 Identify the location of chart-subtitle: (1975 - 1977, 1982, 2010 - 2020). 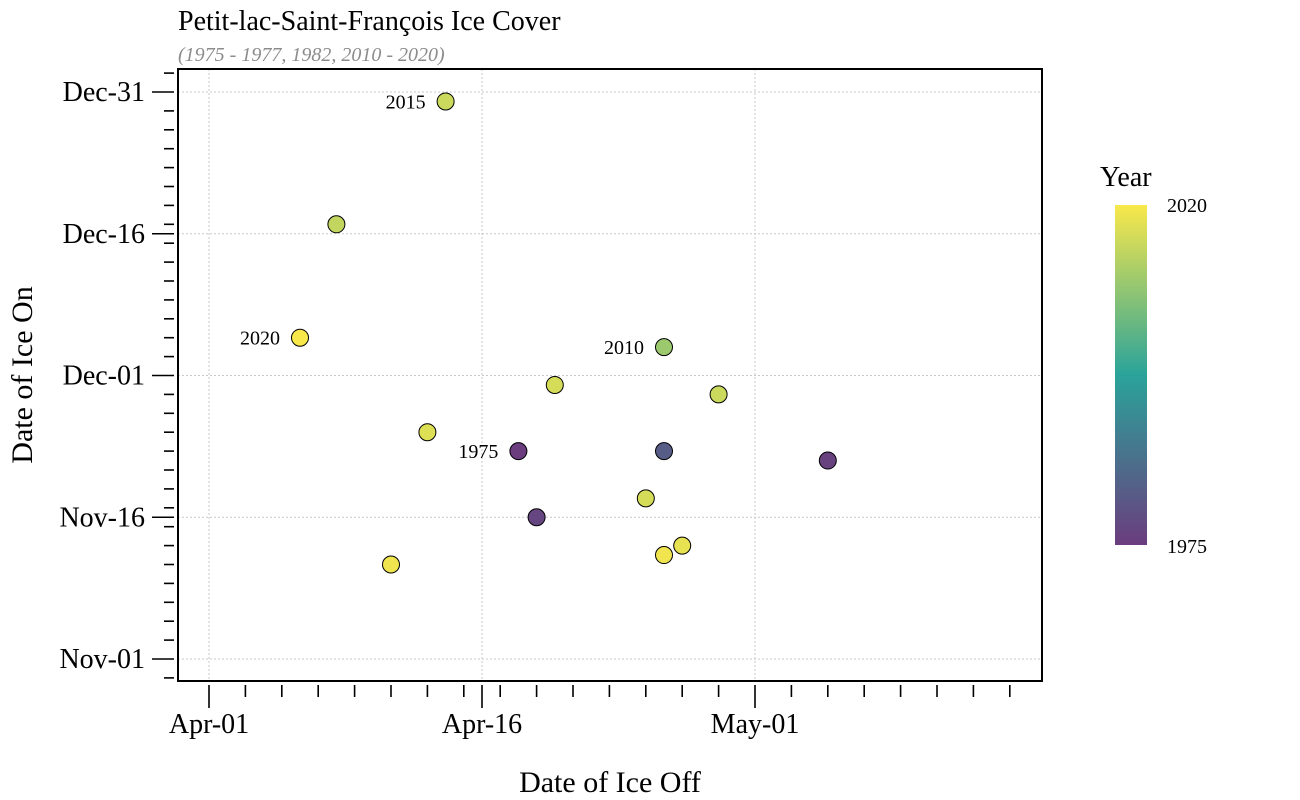
(311, 55).